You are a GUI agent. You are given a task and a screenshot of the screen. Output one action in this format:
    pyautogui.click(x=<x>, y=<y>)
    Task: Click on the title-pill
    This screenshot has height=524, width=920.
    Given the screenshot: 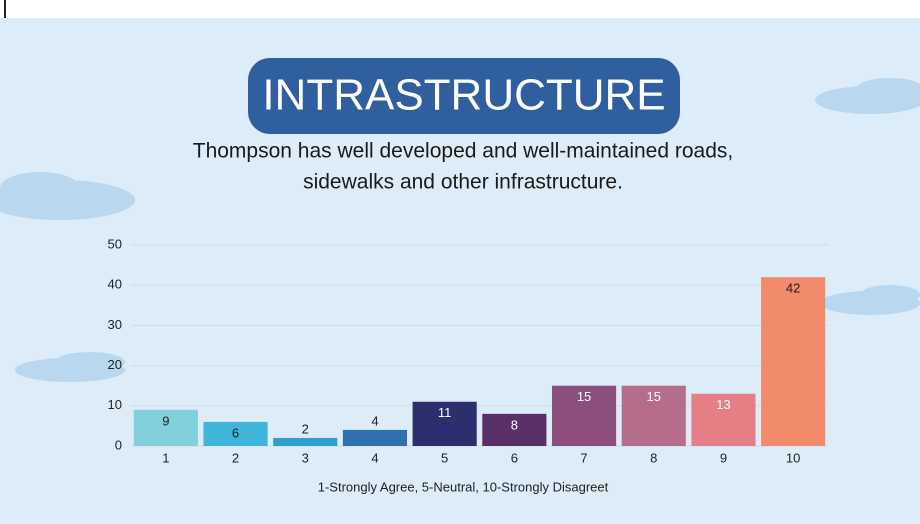 What is the action you would take?
    pyautogui.click(x=464, y=96)
    